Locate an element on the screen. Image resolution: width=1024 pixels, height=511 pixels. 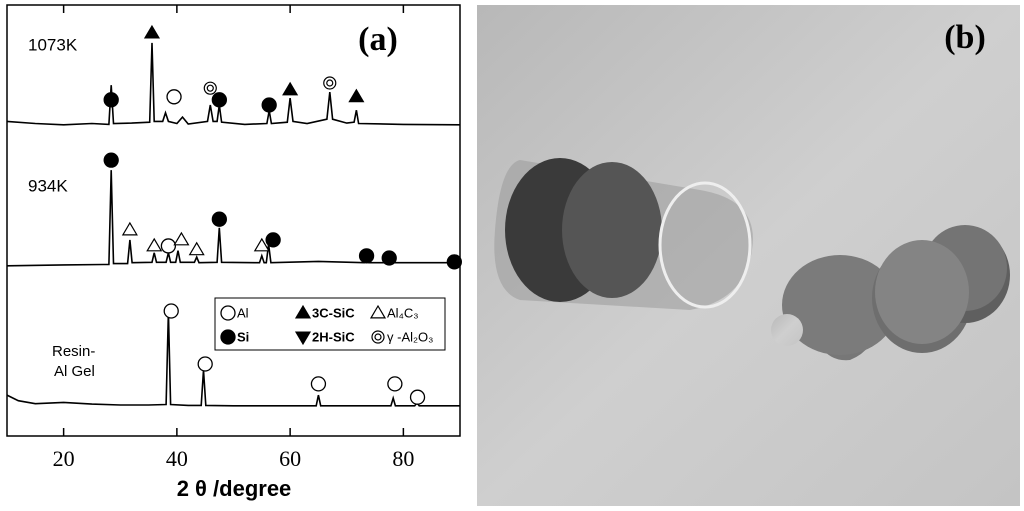
legend-label: Al₄C₃ is located at coordinates (403, 312).